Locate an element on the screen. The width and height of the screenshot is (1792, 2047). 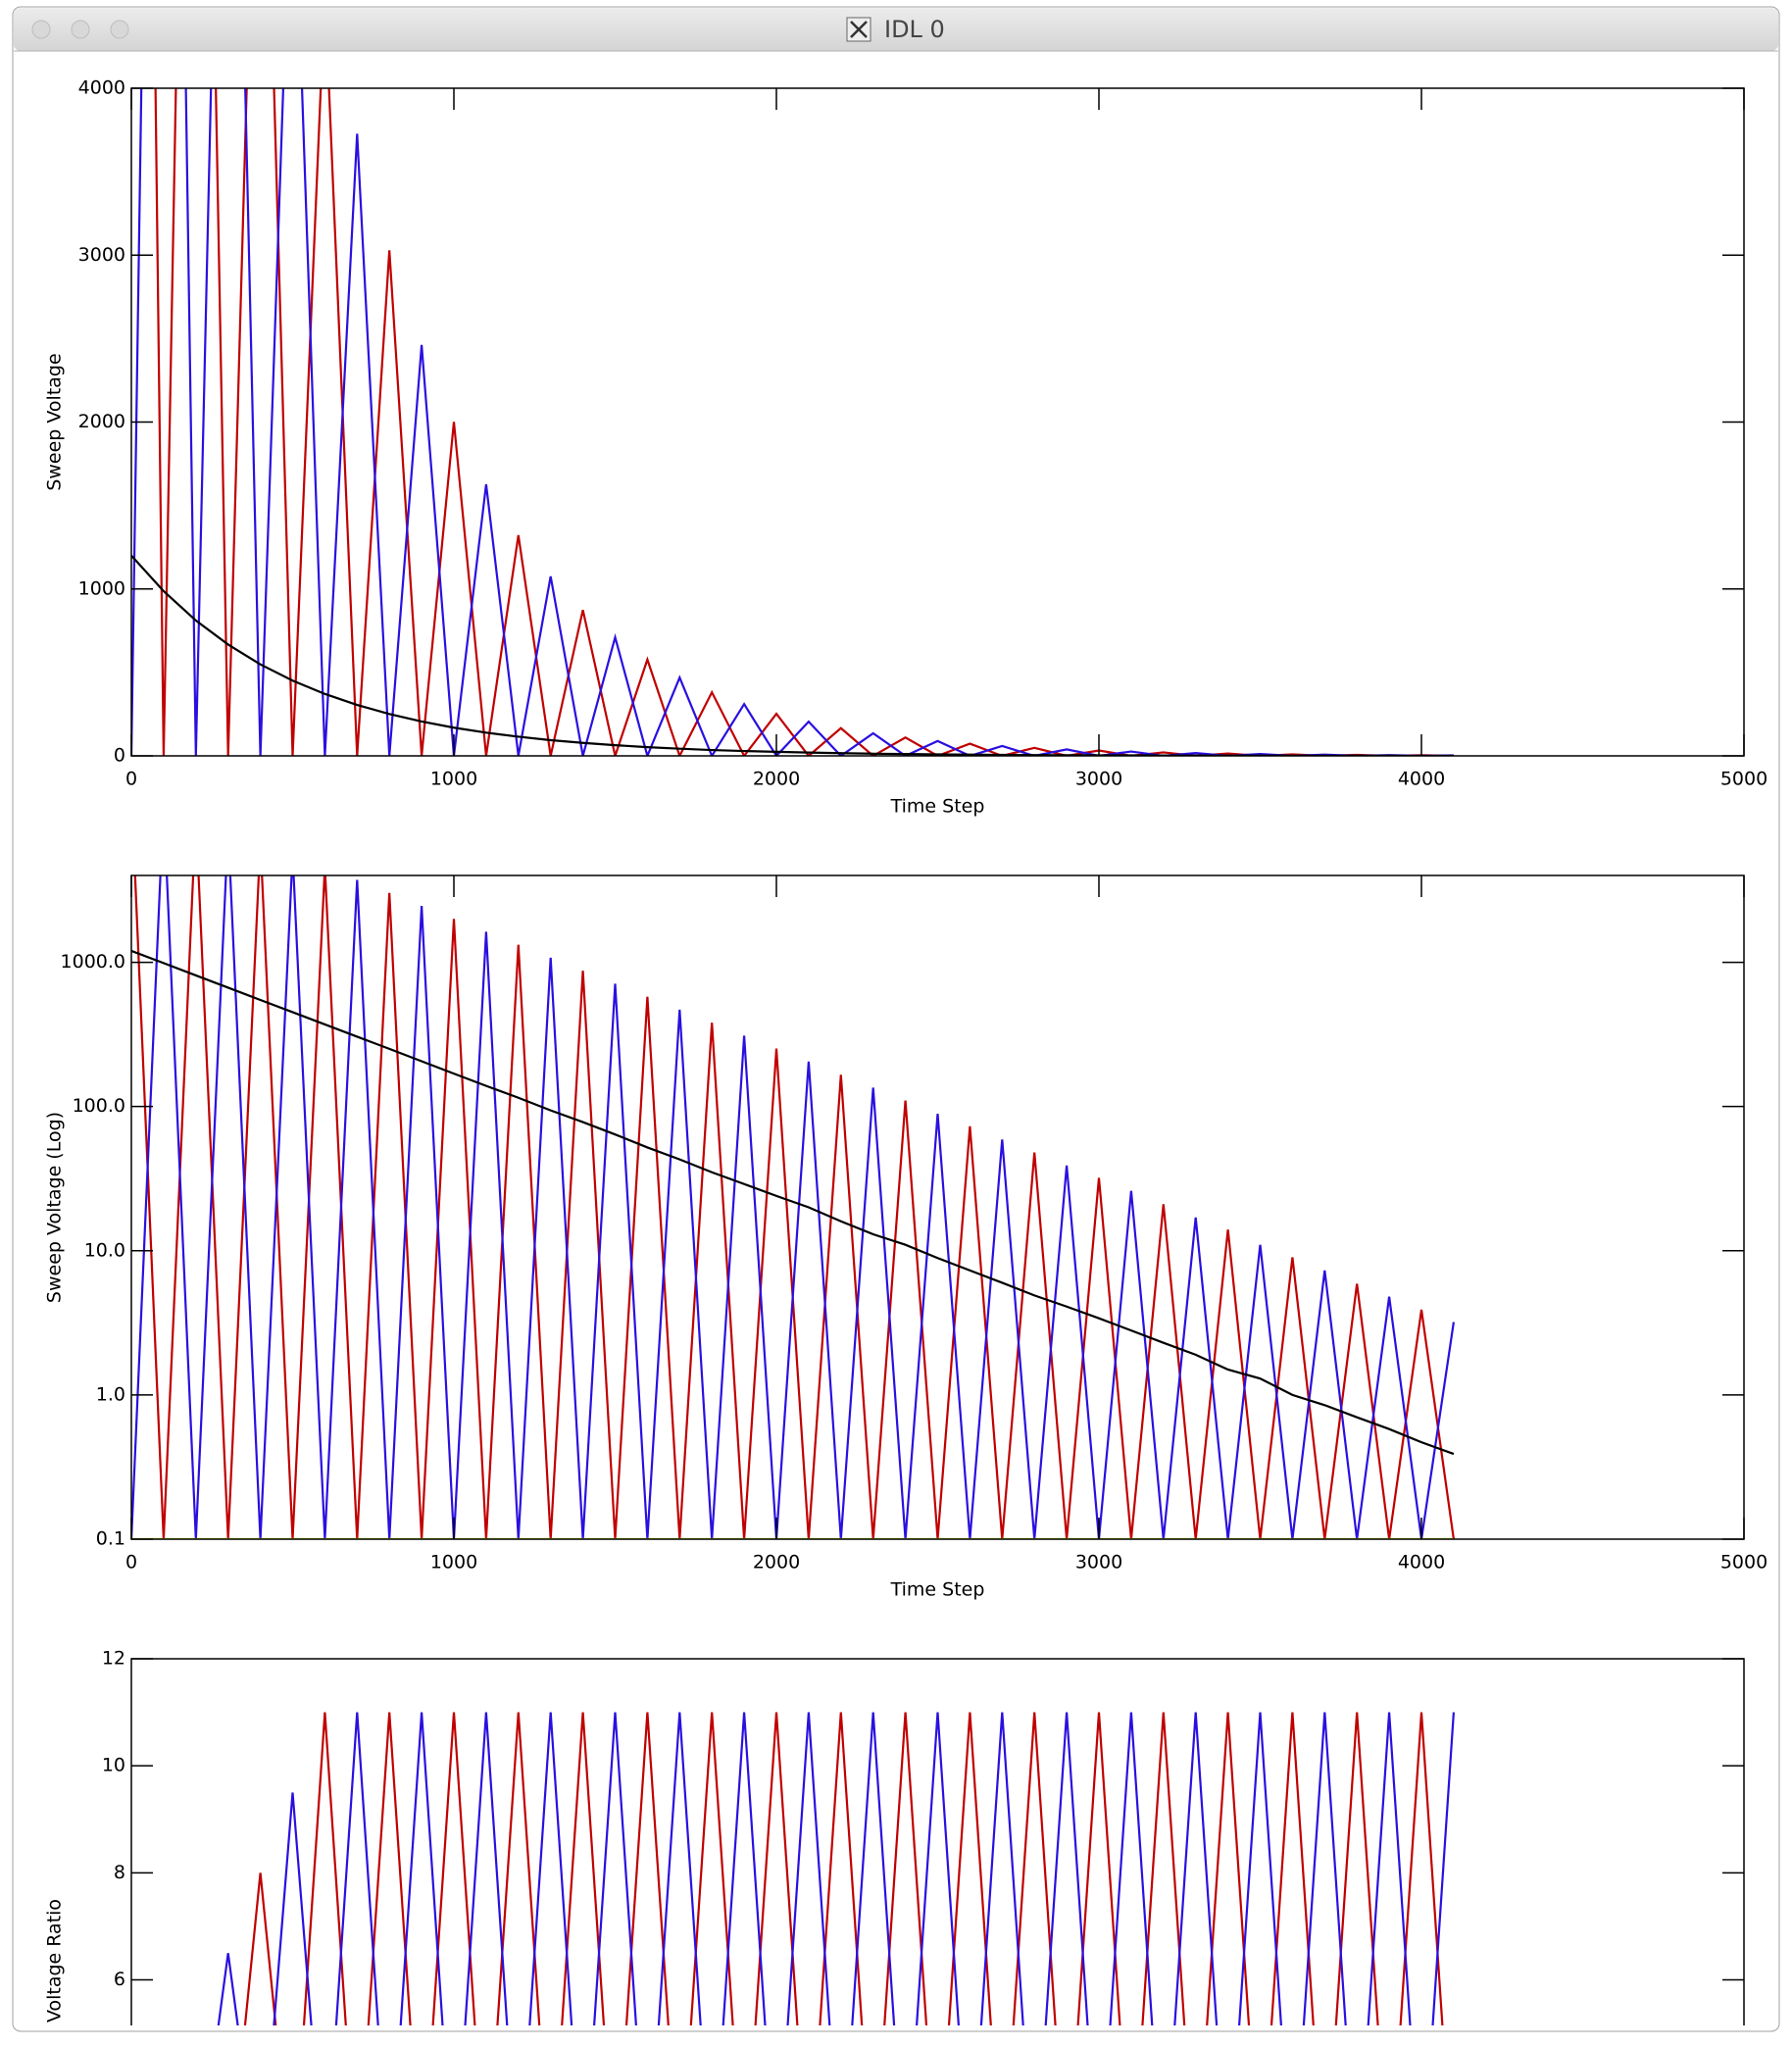
series-line is located at coordinates (836, 1868).